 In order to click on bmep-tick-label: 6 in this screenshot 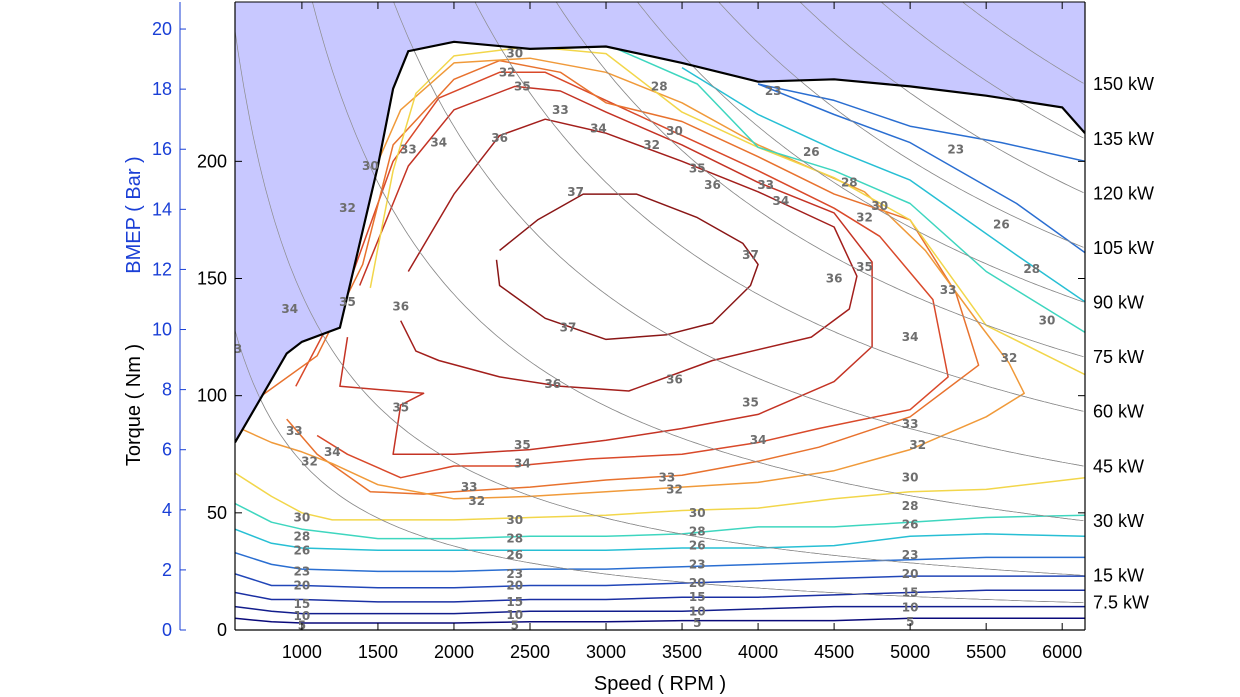, I will do `click(167, 450)`.